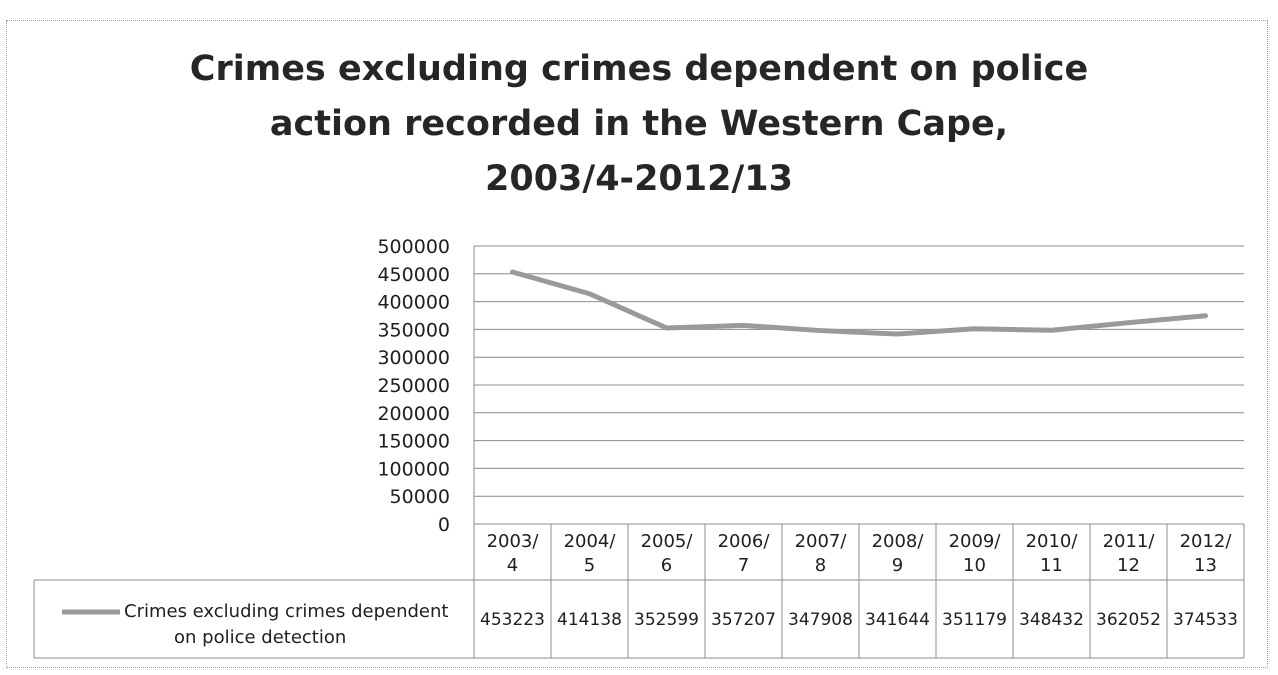 Image resolution: width=1278 pixels, height=675 pixels. Describe the element at coordinates (413, 303) in the screenshot. I see `y-tick-label-400000: 400000` at that location.